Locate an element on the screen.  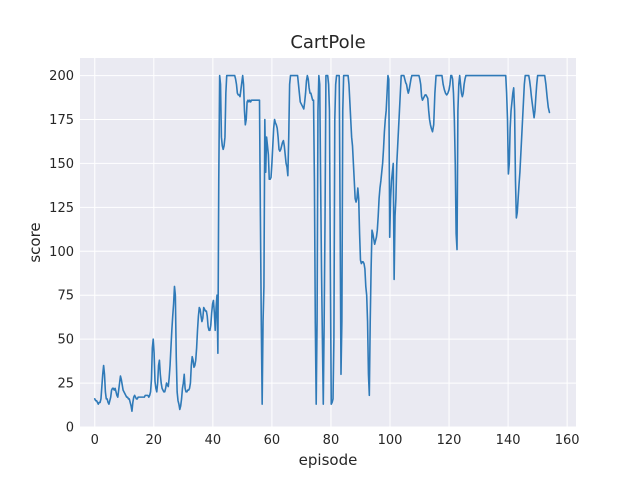
y-tick-labels: 0 25 50 75 100 125 150 175 200 is located at coordinates (61, 252).